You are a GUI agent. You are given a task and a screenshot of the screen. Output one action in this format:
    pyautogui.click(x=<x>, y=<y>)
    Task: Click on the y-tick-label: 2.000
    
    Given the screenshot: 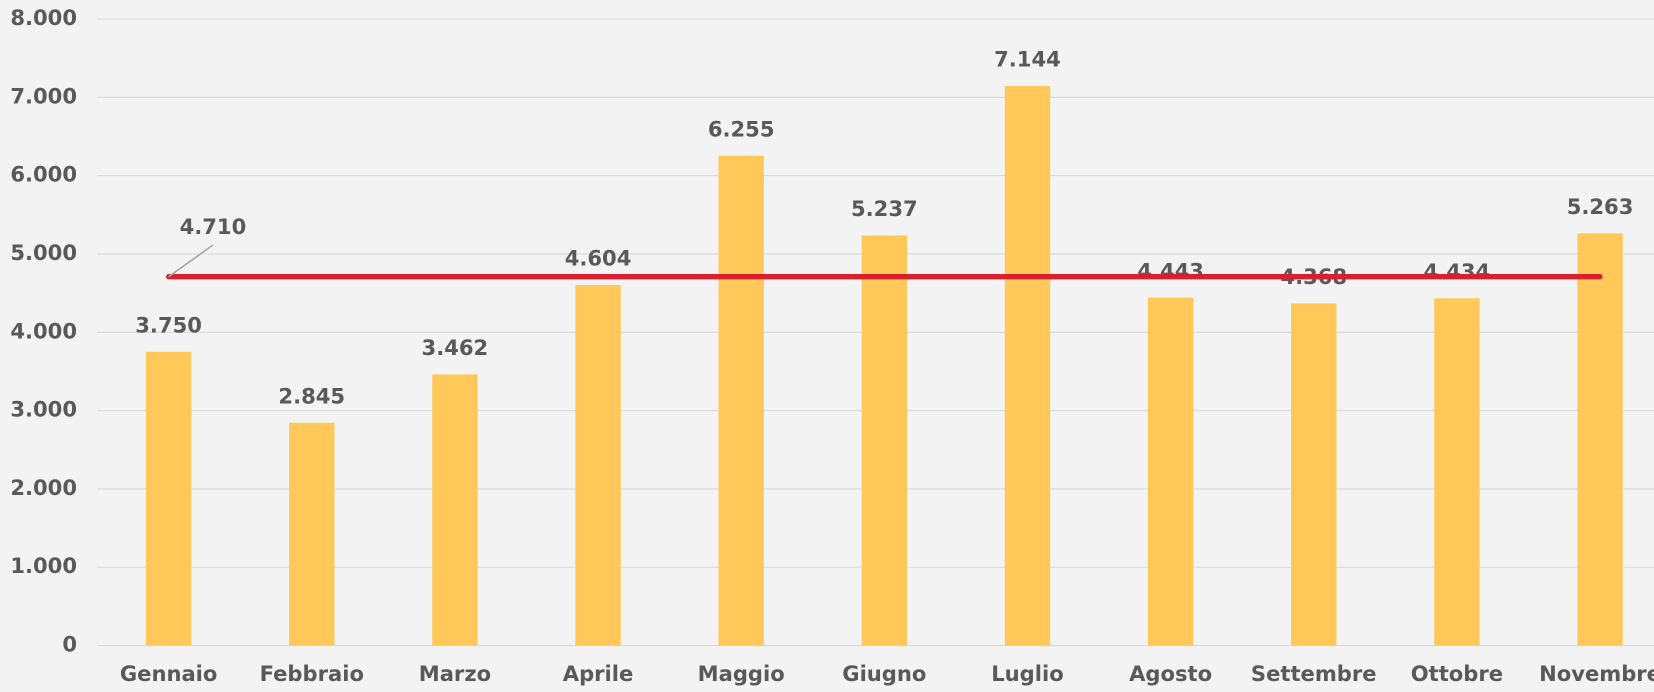 What is the action you would take?
    pyautogui.click(x=43, y=487)
    